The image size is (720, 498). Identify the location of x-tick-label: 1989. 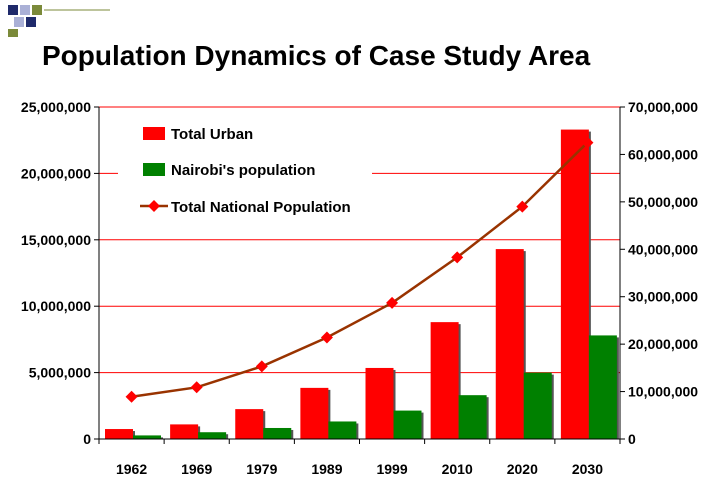
(326, 469).